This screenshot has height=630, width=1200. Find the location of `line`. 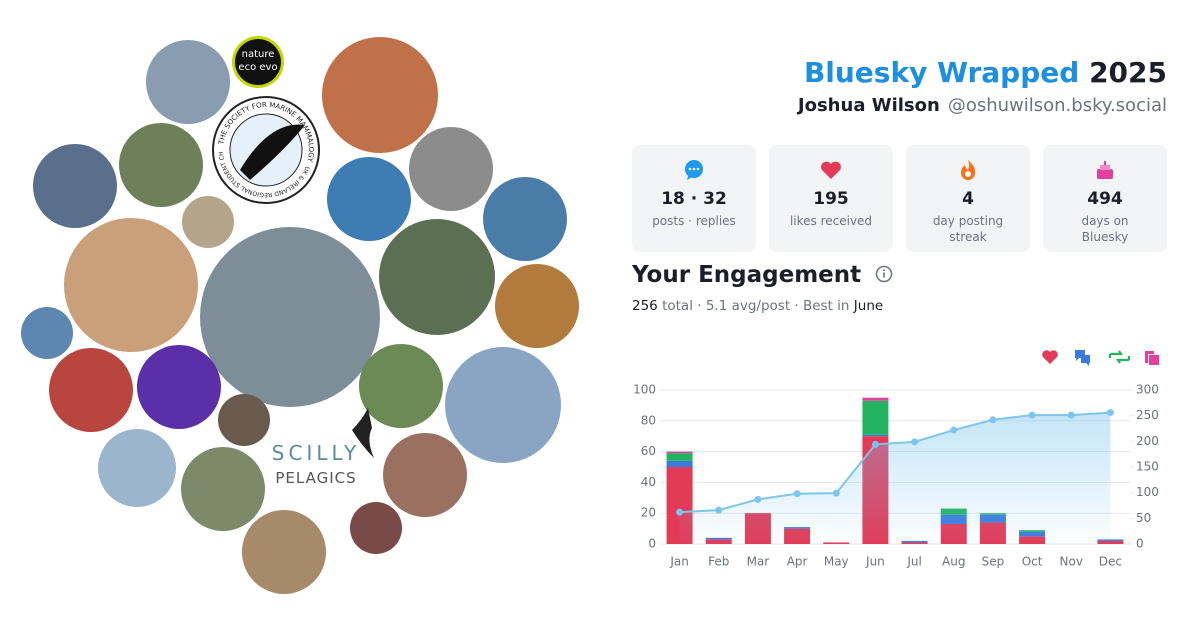

line is located at coordinates (895, 462).